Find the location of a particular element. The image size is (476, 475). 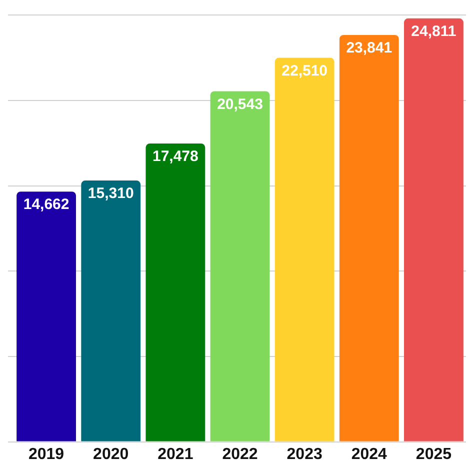

x-tick-label: 2020 is located at coordinates (111, 454).